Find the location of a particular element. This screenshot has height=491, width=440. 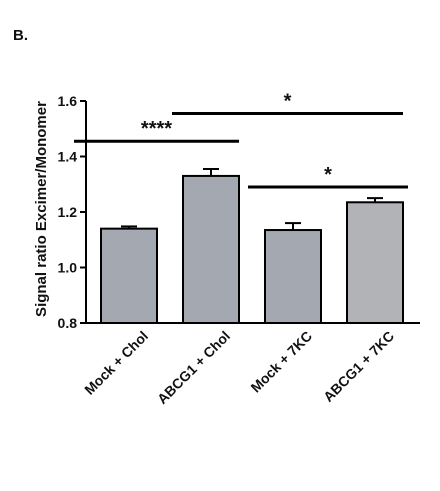

y-tick-label: 0.8 is located at coordinates (68, 323).